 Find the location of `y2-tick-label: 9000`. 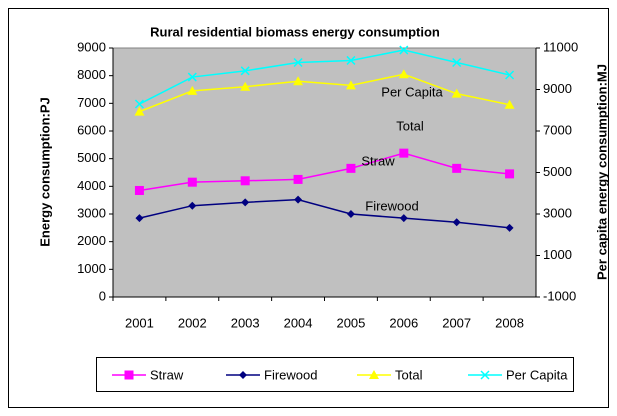

y2-tick-label: 9000 is located at coordinates (557, 88).